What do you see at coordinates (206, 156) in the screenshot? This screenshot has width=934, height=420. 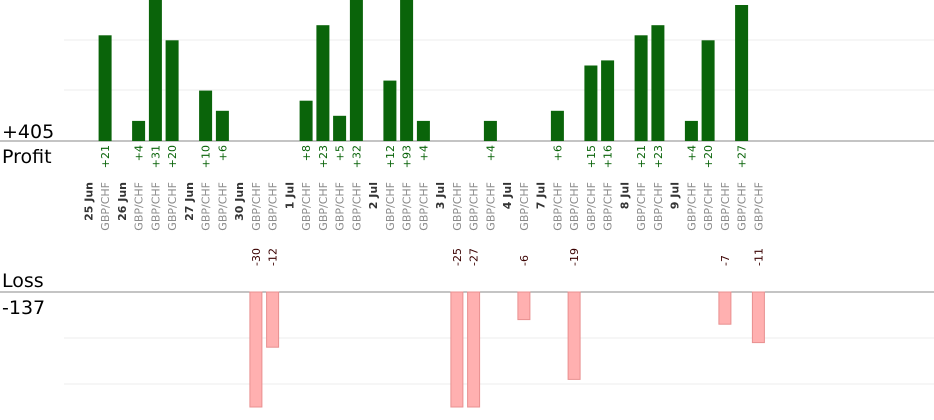 I see `profit-value-label: +10` at bounding box center [206, 156].